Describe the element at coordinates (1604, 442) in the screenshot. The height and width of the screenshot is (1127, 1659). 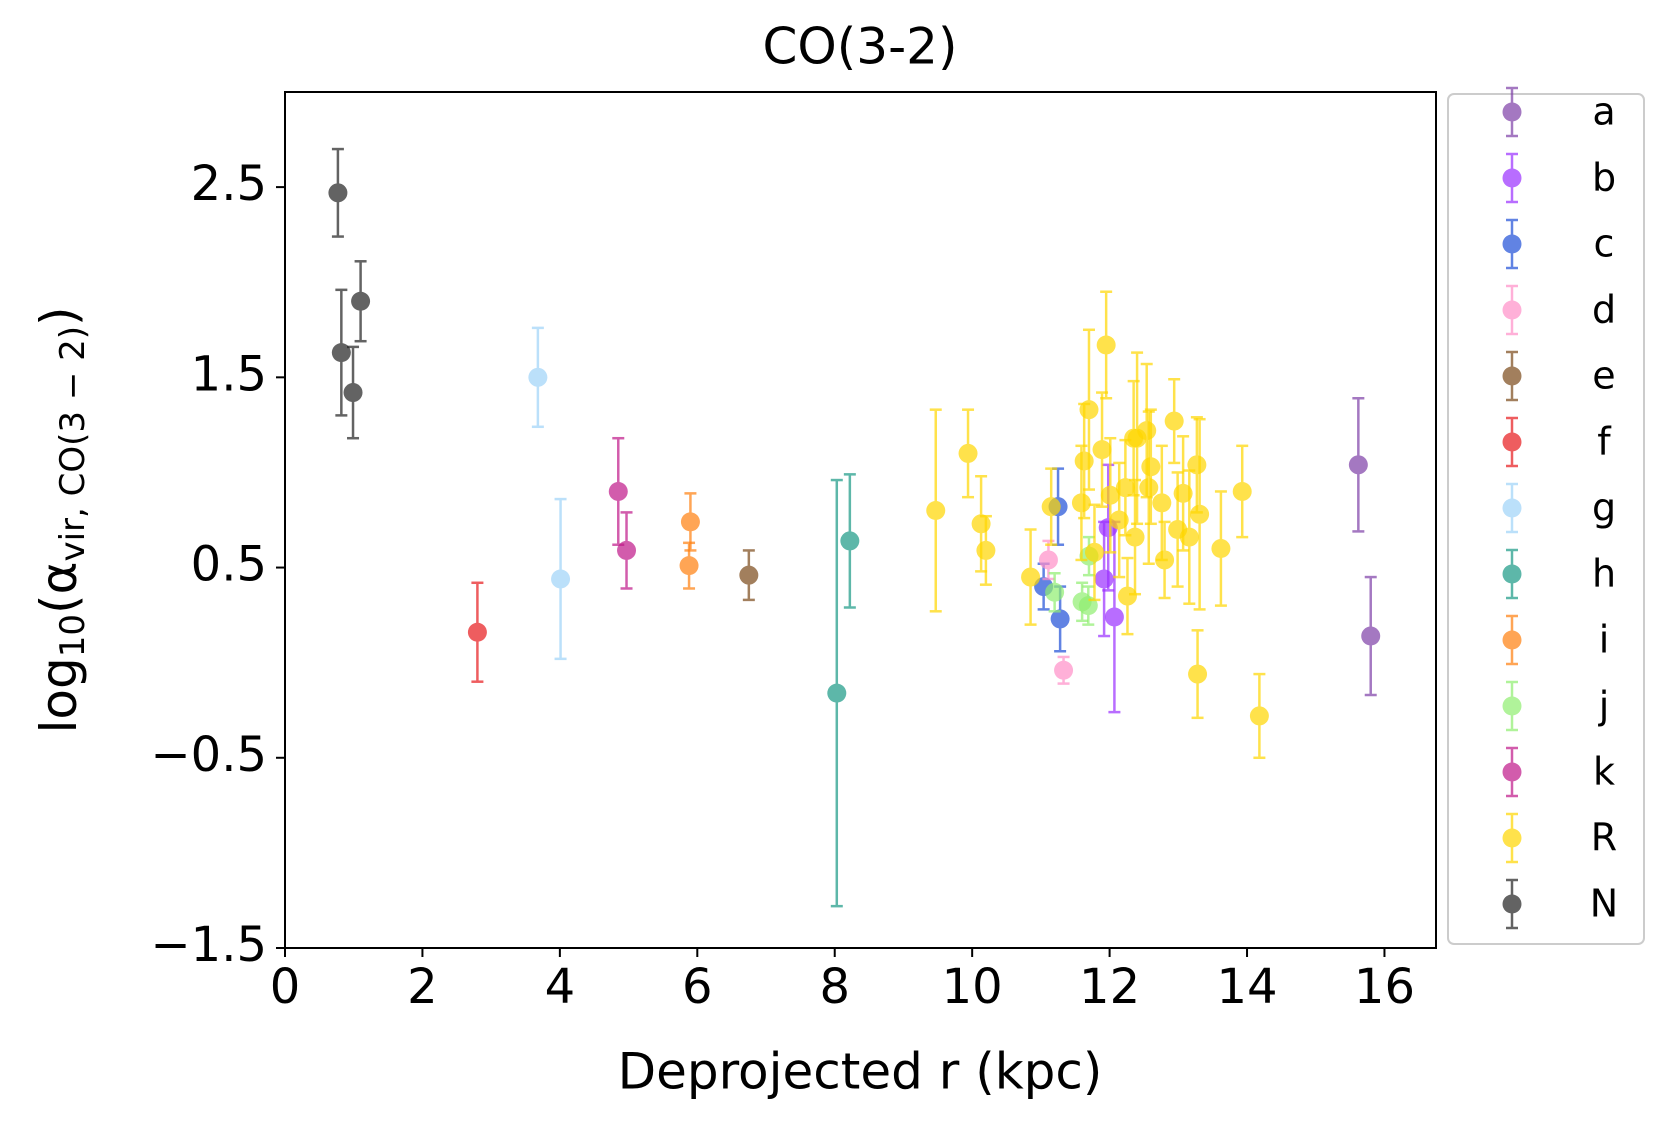
I see `legend-label: f` at that location.